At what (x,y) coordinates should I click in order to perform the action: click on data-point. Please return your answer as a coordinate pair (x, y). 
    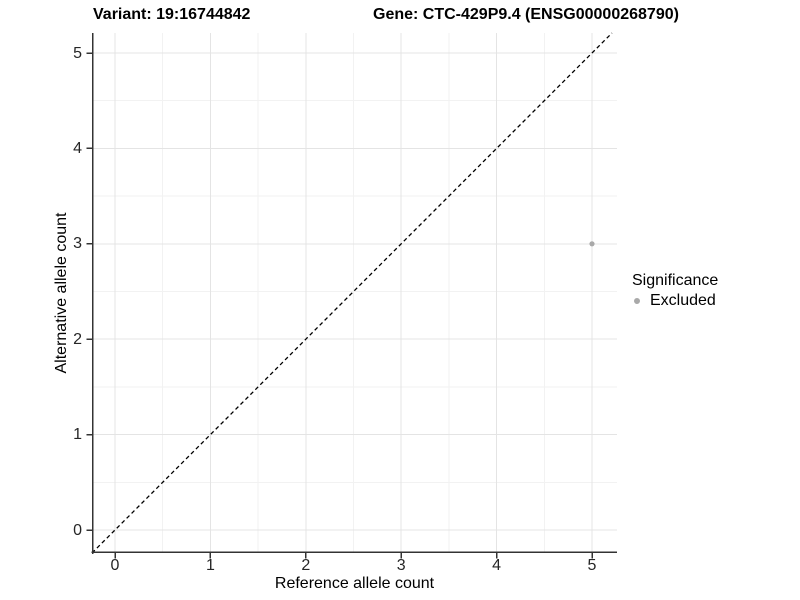
    Looking at the image, I should click on (592, 244).